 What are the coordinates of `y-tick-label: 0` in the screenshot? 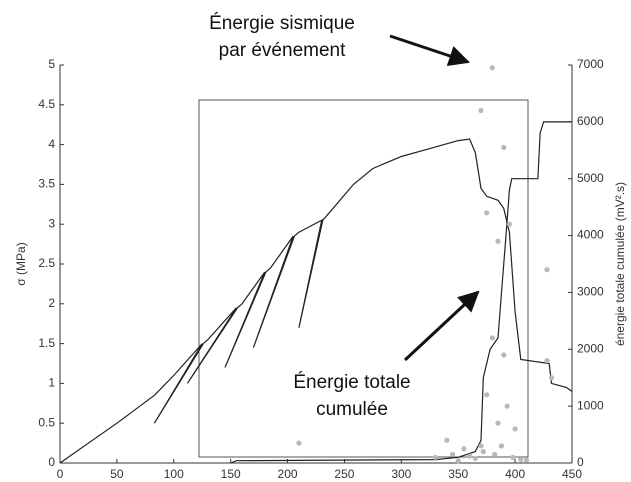 It's located at (51, 462).